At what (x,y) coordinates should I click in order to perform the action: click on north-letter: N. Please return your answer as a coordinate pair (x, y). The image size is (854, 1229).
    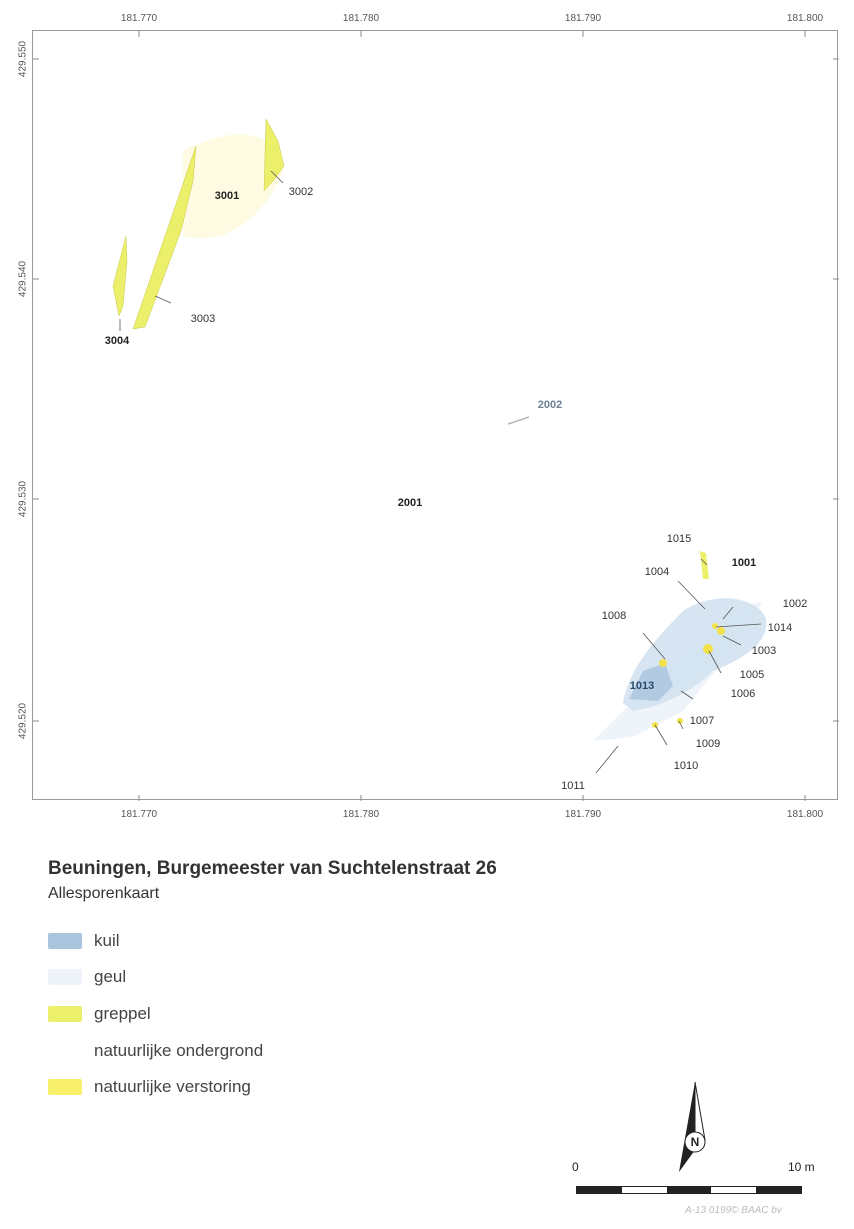
    Looking at the image, I should click on (695, 1142).